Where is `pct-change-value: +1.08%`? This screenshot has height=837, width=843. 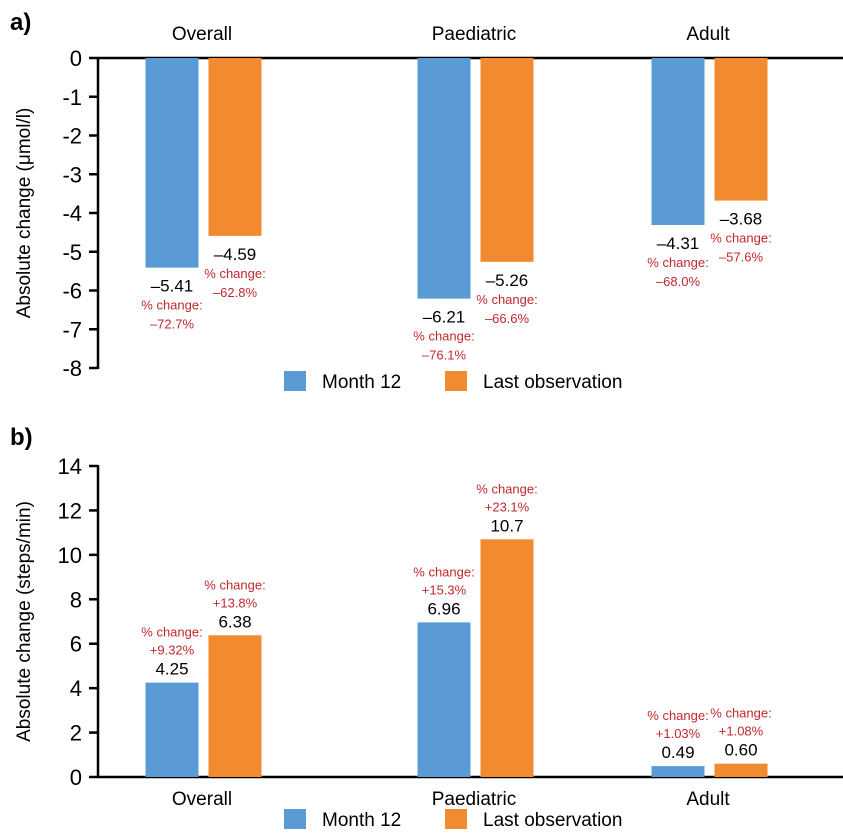
pct-change-value: +1.08% is located at coordinates (741, 731).